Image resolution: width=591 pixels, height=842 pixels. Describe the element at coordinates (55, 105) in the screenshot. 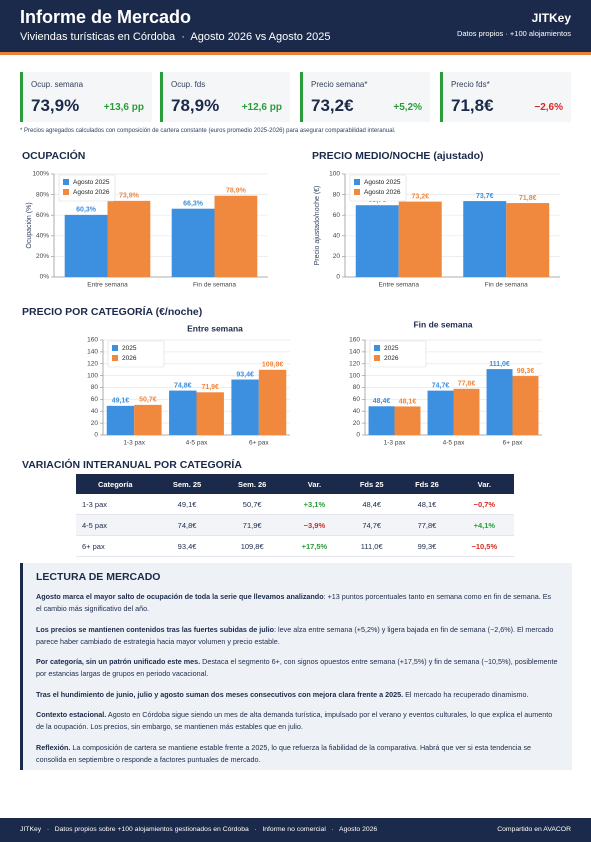

I see `kpi-value: 73,9%` at that location.